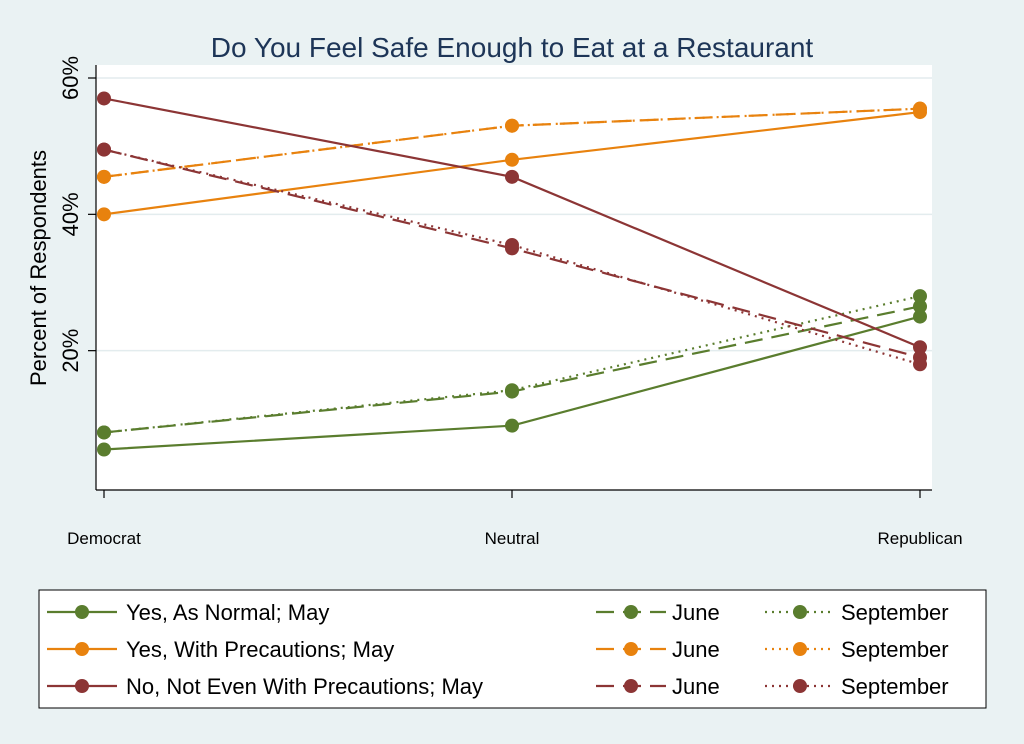 The image size is (1024, 744). I want to click on legend-label: Yes, With Precautions; May, so click(260, 649).